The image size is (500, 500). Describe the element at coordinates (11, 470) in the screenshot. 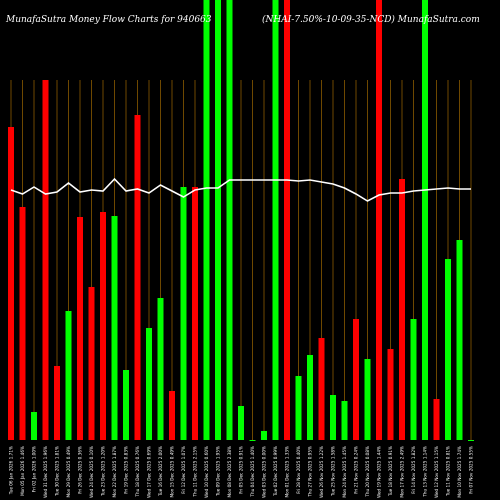

I see `x-tick-label: Tue 06 Jan 2026 1.71%` at that location.